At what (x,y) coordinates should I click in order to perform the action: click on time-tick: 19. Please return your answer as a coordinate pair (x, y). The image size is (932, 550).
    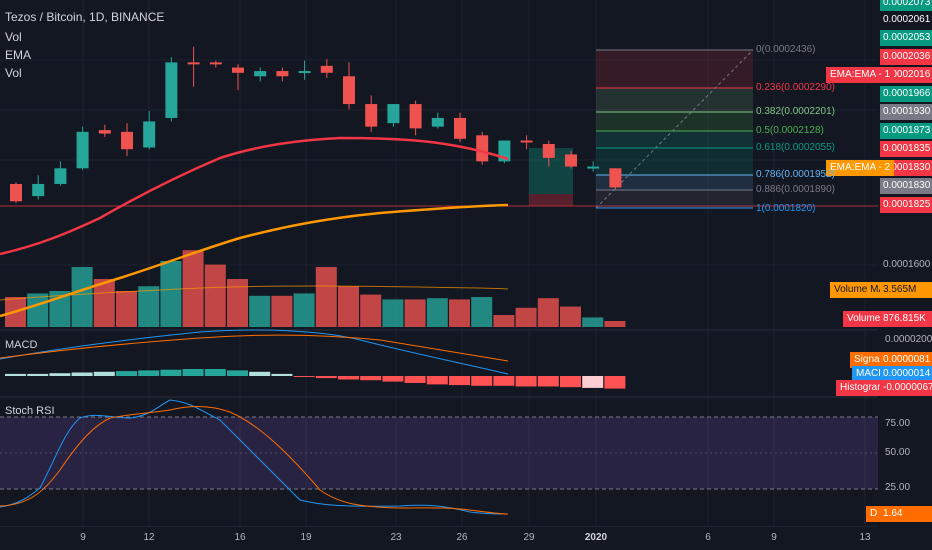
    Looking at the image, I should click on (306, 537).